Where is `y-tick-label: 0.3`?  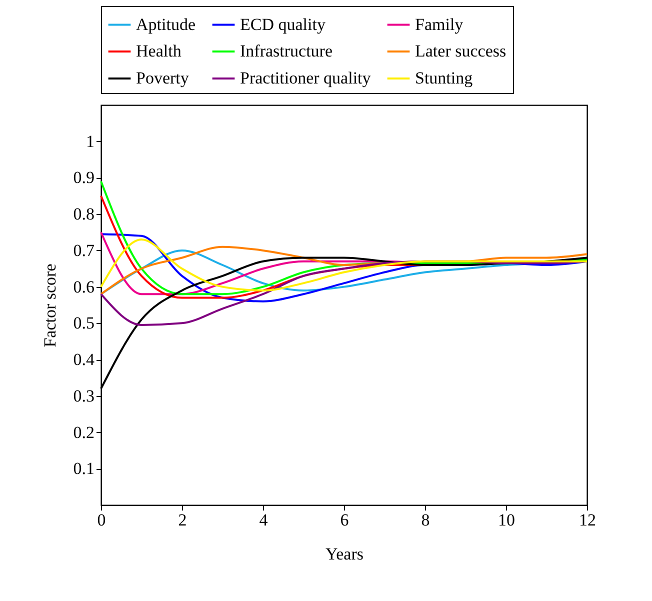
y-tick-label: 0.3 is located at coordinates (83, 396).